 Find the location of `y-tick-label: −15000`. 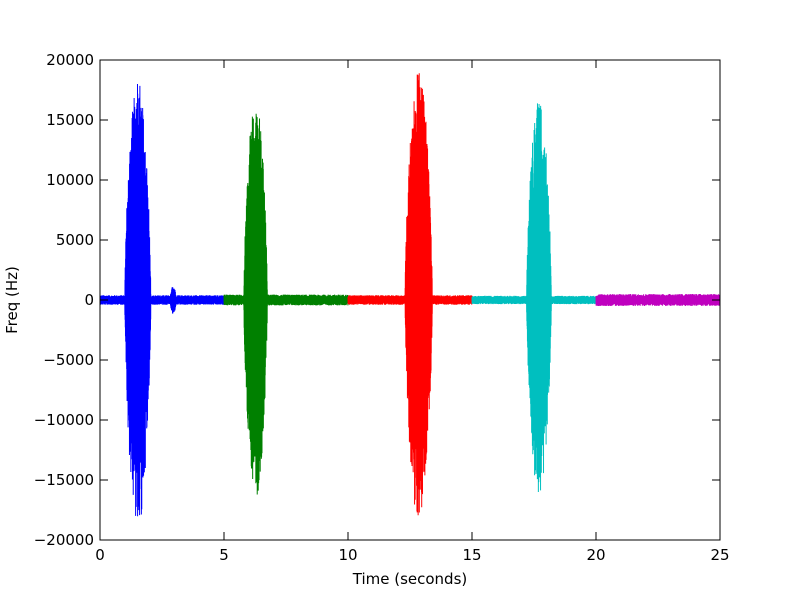

y-tick-label: −15000 is located at coordinates (64, 480).